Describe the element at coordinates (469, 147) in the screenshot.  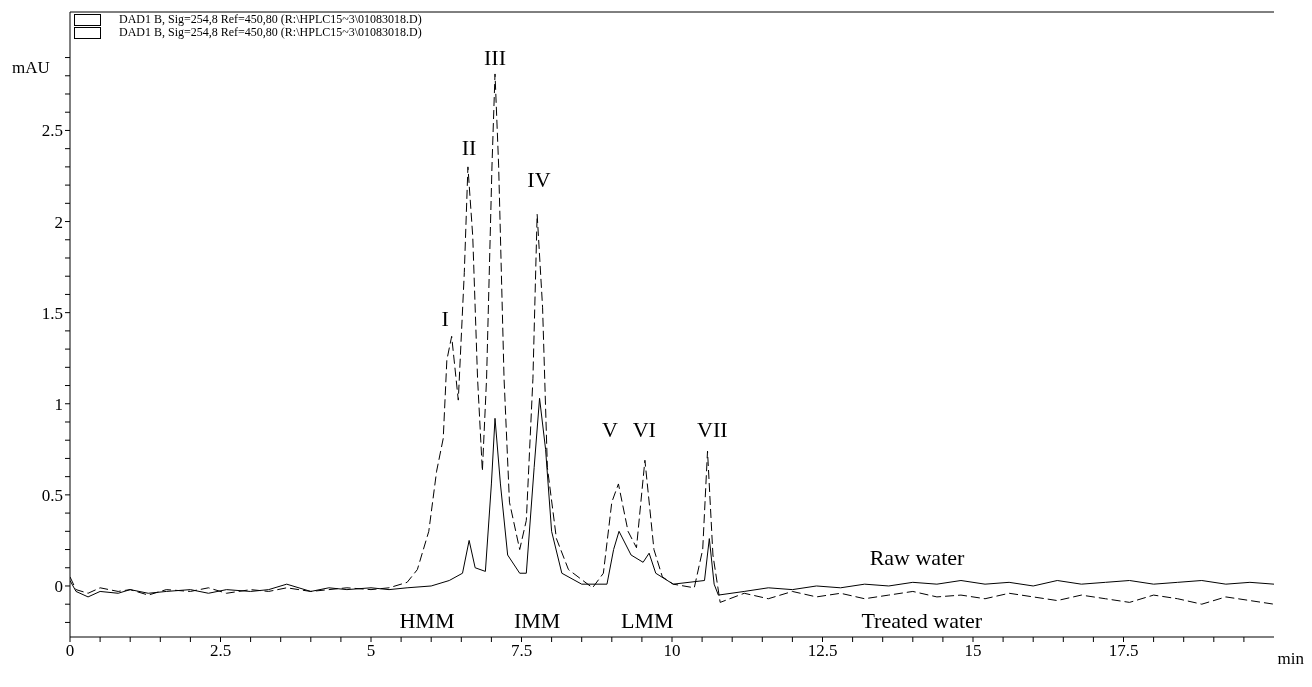
I see `annotation: II` at that location.